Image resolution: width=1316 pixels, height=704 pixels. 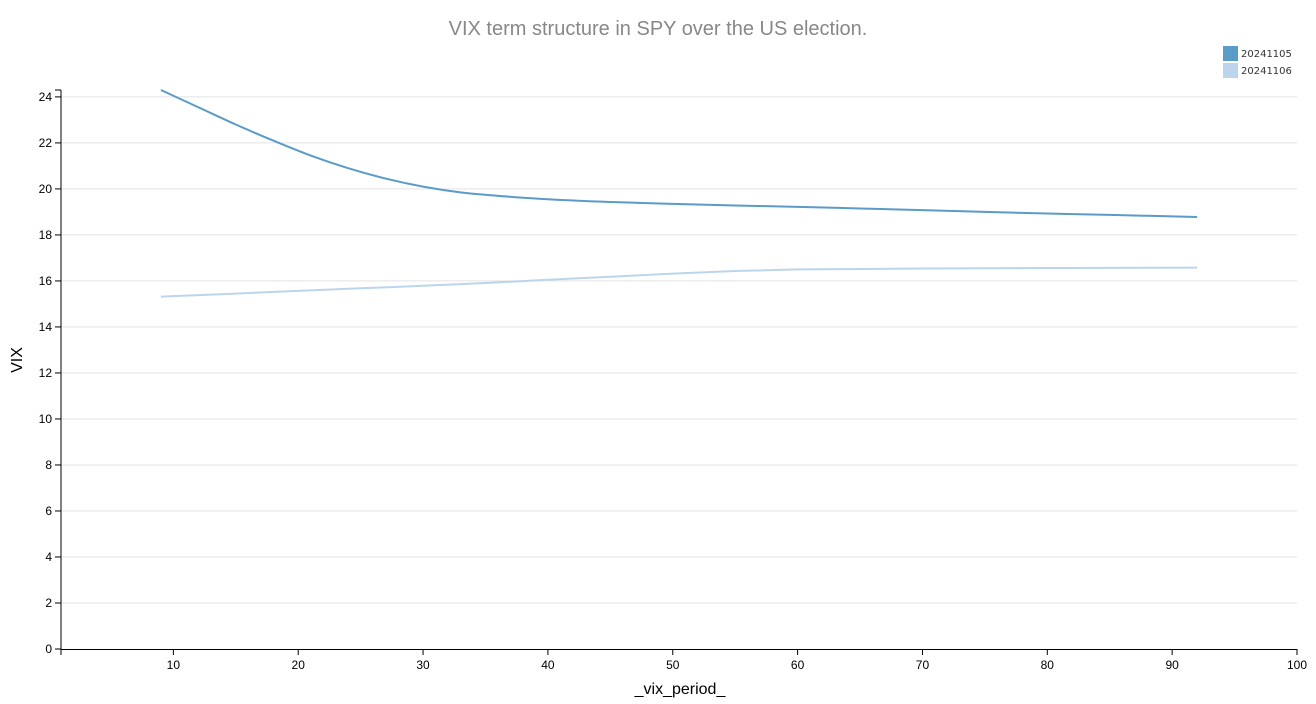 I want to click on x-tick-label: 50, so click(x=673, y=665).